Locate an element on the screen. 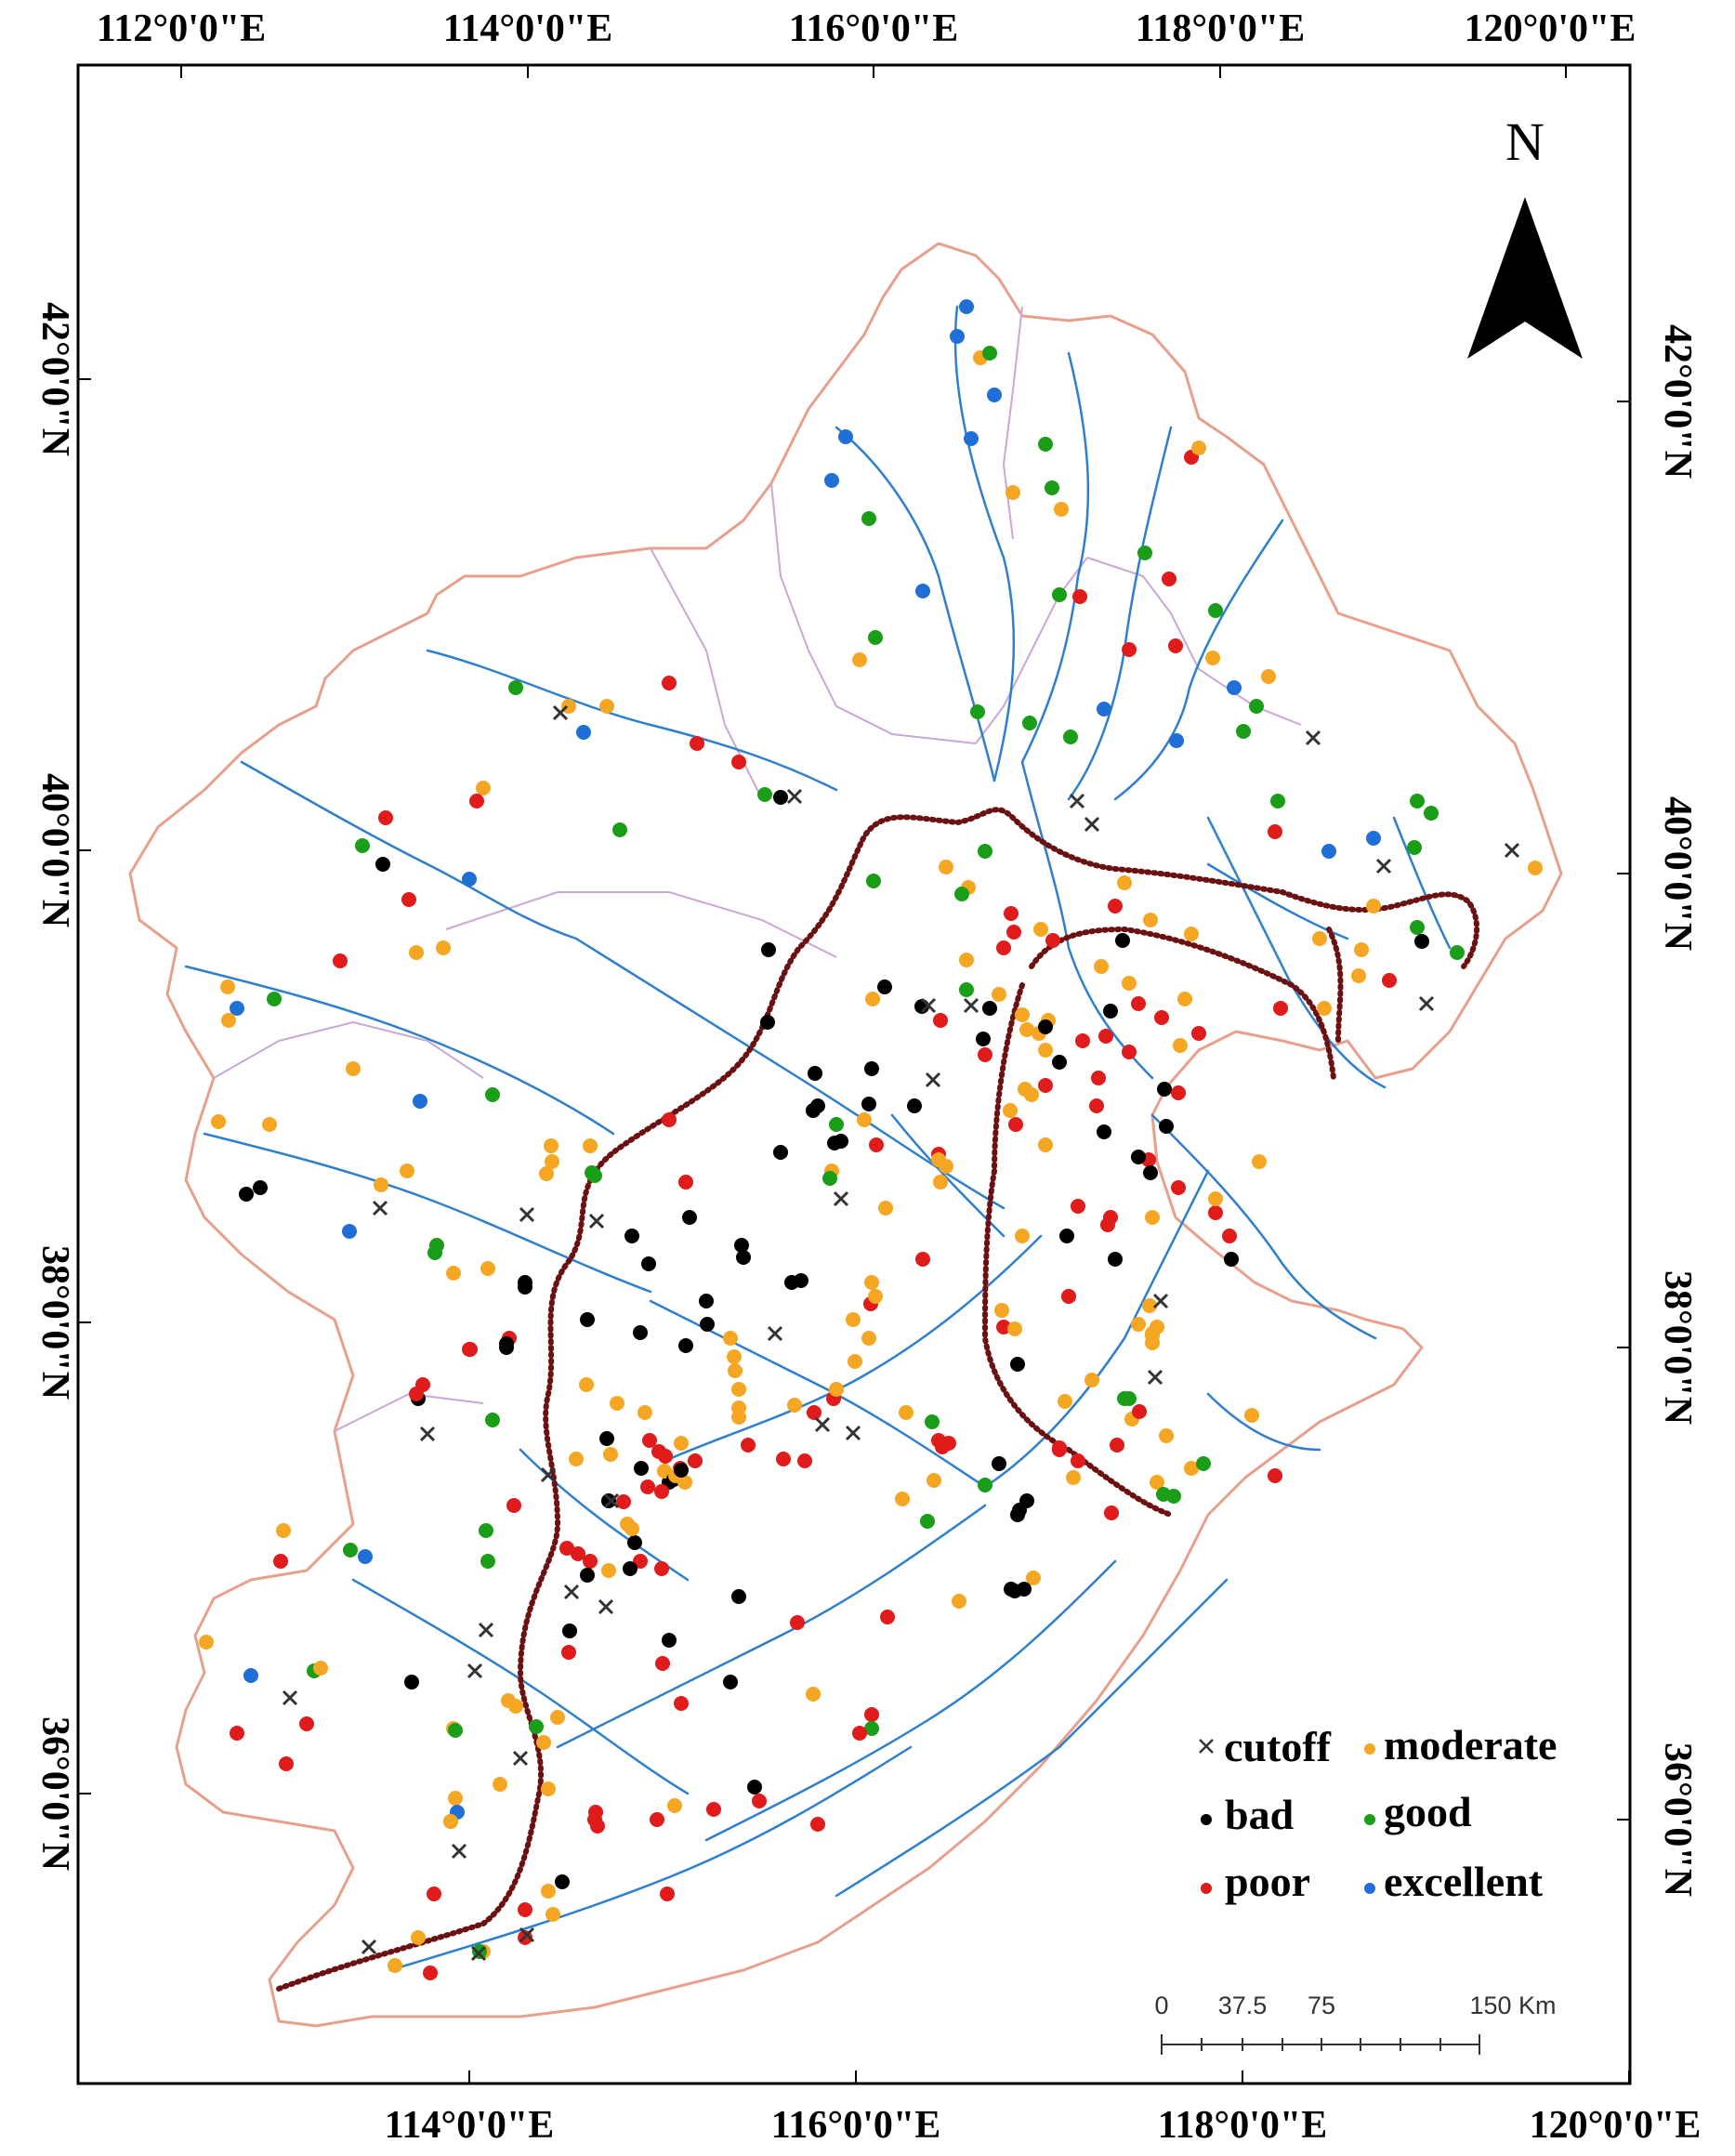 The height and width of the screenshot is (2156, 1735). excellent-legend-icon is located at coordinates (1369, 1889).